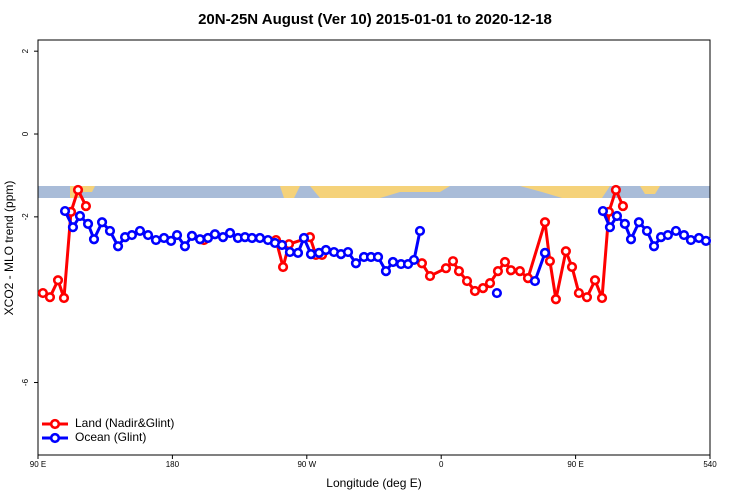 This screenshot has width=750, height=500. What do you see at coordinates (25, 217) in the screenshot?
I see `y-tick-label: -2` at bounding box center [25, 217].